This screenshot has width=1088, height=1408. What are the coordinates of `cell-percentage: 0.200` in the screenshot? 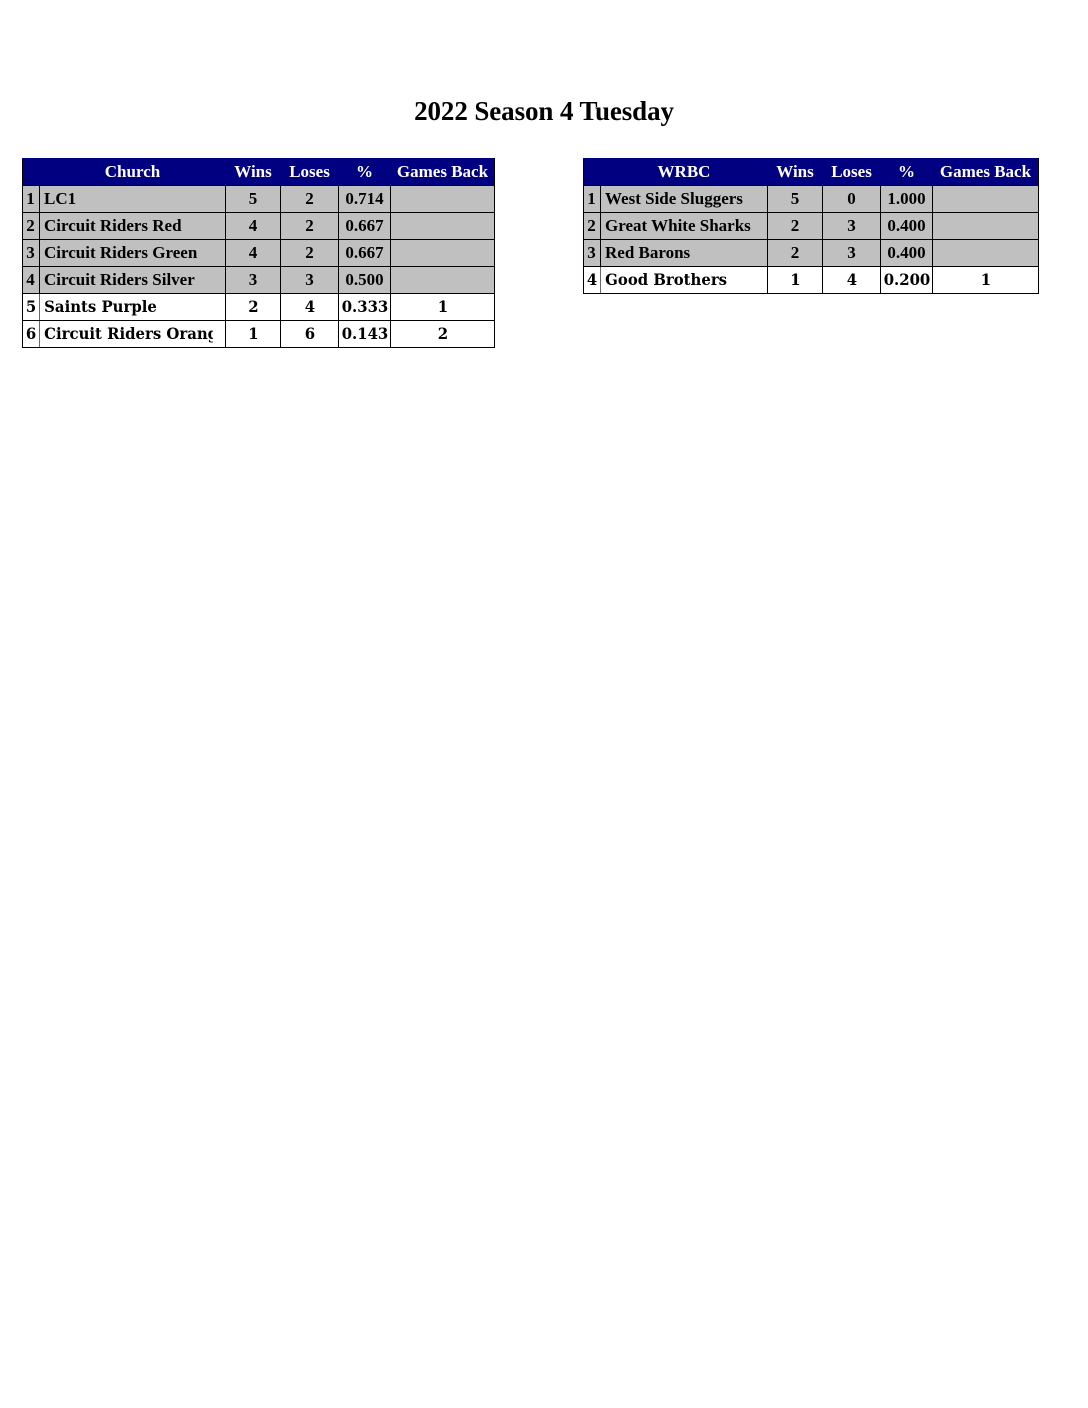 It's located at (906, 280).